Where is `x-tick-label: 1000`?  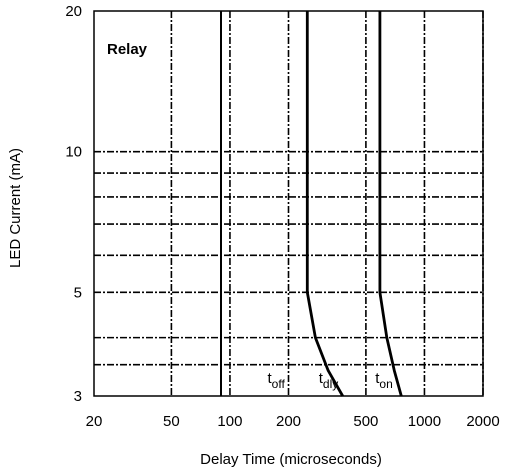 x-tick-label: 1000 is located at coordinates (424, 421).